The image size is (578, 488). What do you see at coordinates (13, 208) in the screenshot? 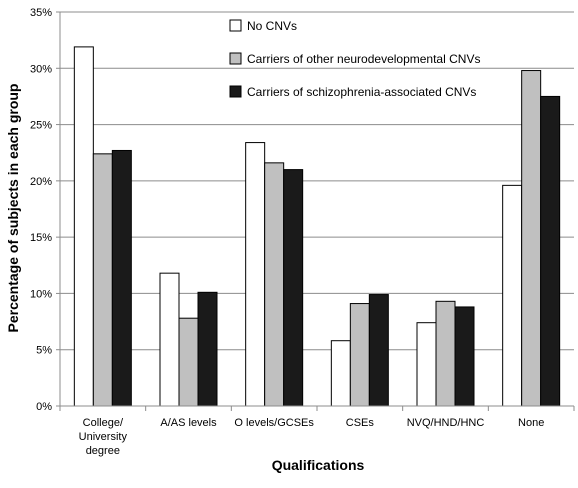
I see `y-axis-label: Percentage of subjects in each group` at bounding box center [13, 208].